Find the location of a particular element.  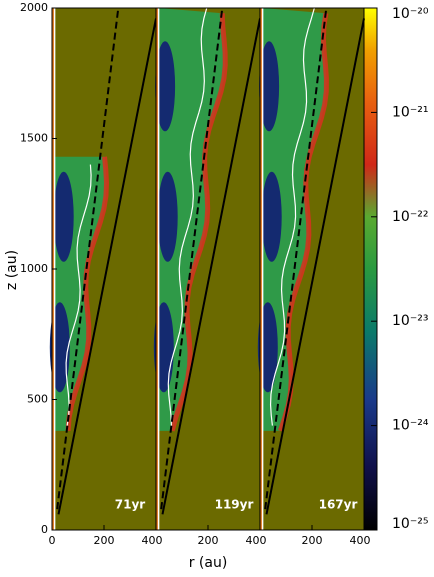

colorbar is located at coordinates (370, 269).